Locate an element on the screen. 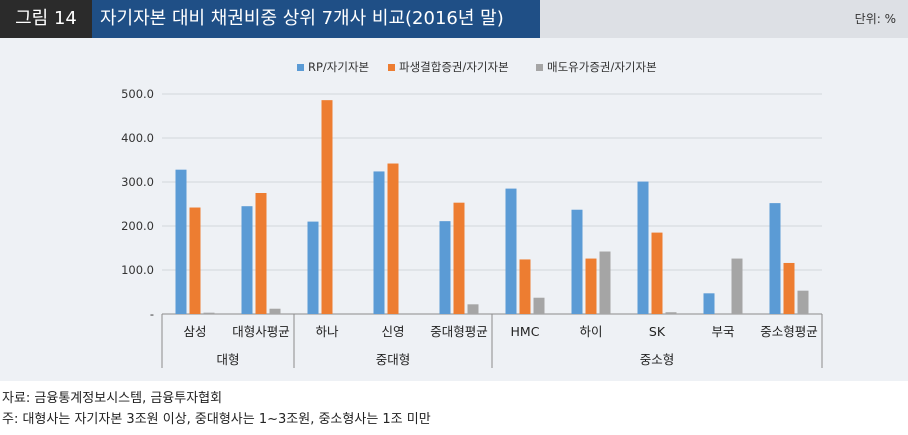 This screenshot has height=435, width=908. x-category-label: 삼성 is located at coordinates (194, 331).